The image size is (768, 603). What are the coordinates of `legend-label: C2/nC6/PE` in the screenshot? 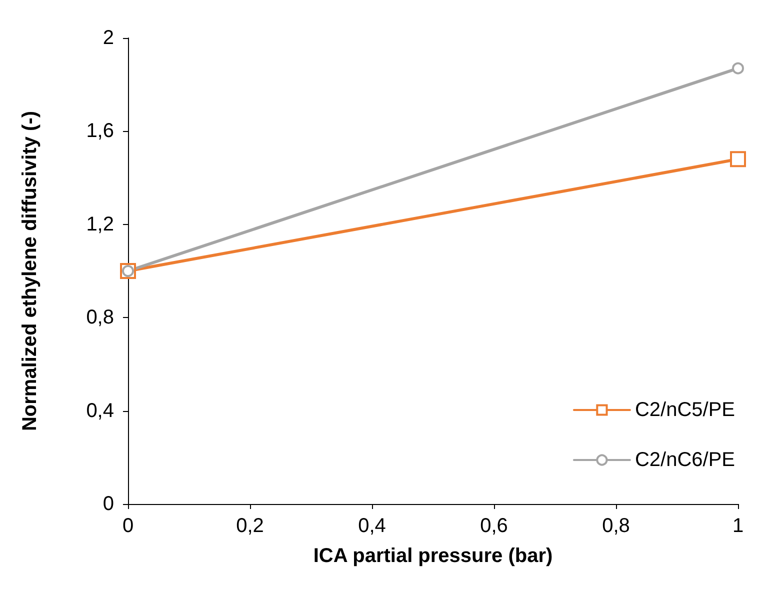 It's located at (685, 460).